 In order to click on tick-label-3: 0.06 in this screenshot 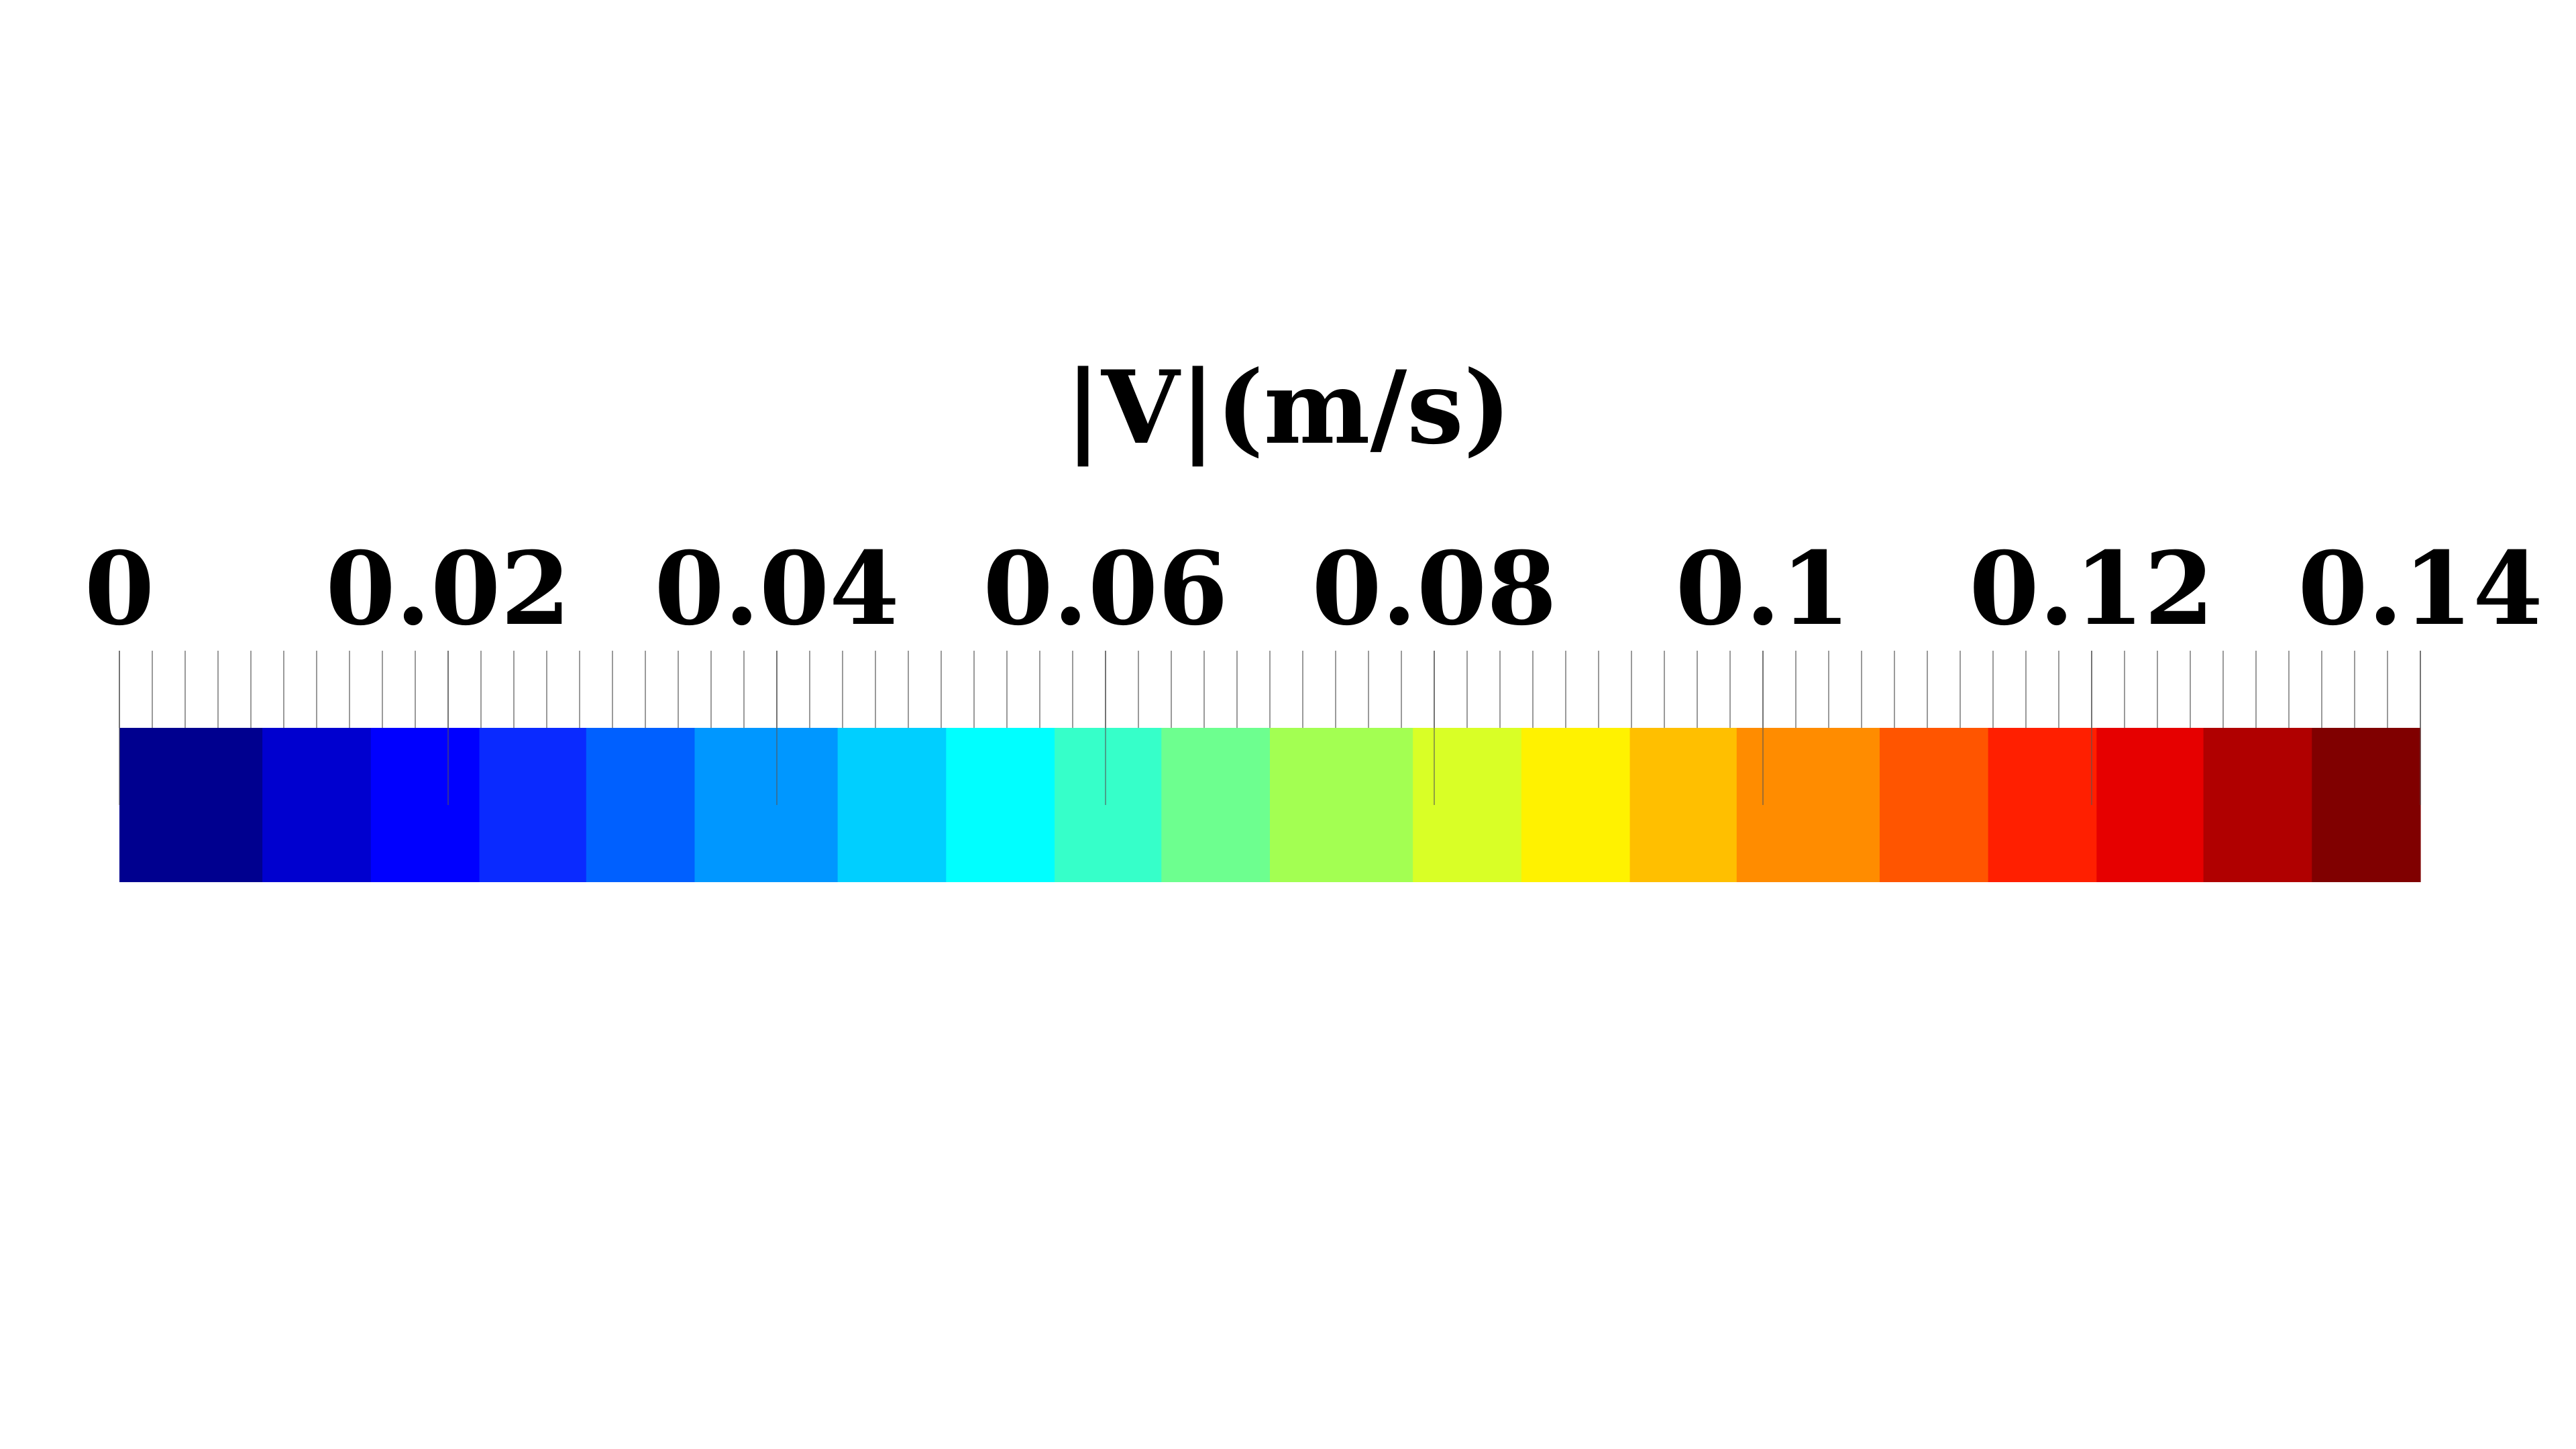, I will do `click(1105, 589)`.